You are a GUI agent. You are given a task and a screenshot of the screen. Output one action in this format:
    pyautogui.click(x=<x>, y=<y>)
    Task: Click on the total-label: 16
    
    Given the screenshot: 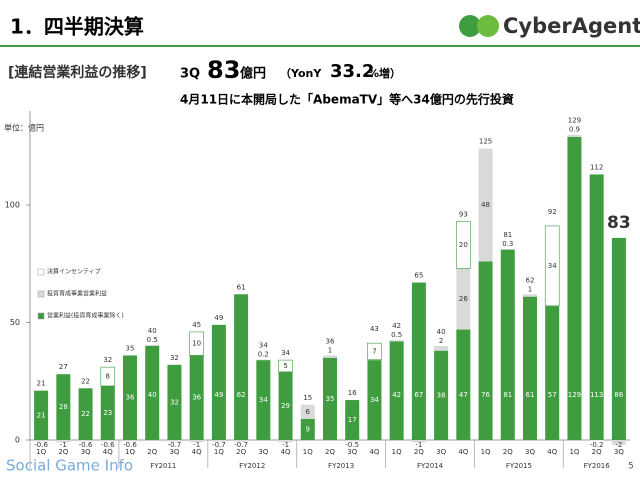 What is the action you would take?
    pyautogui.click(x=352, y=393)
    